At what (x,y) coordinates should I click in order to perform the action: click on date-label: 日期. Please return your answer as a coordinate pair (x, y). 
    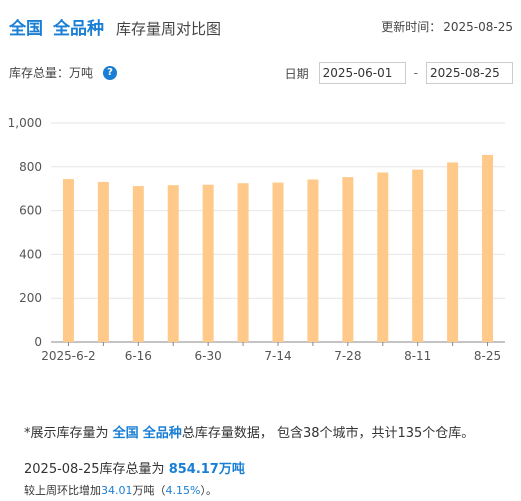
    Looking at the image, I should click on (296, 73).